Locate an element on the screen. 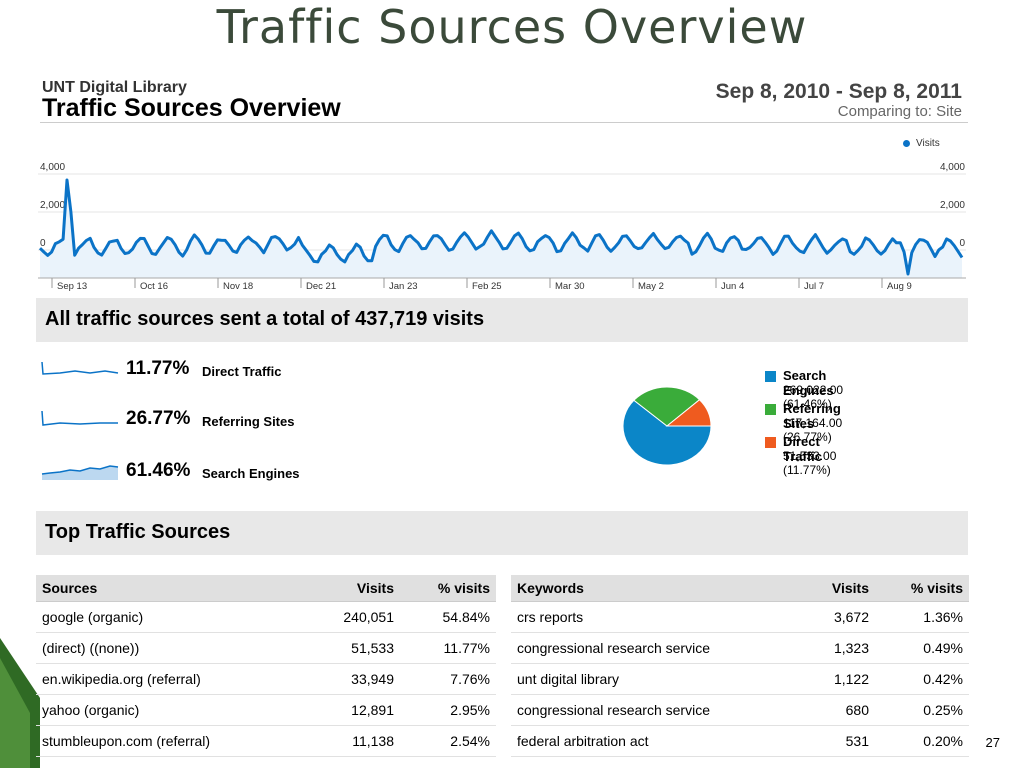 This screenshot has width=1024, height=768. keyword-link: federal arbitration act is located at coordinates (652, 741).